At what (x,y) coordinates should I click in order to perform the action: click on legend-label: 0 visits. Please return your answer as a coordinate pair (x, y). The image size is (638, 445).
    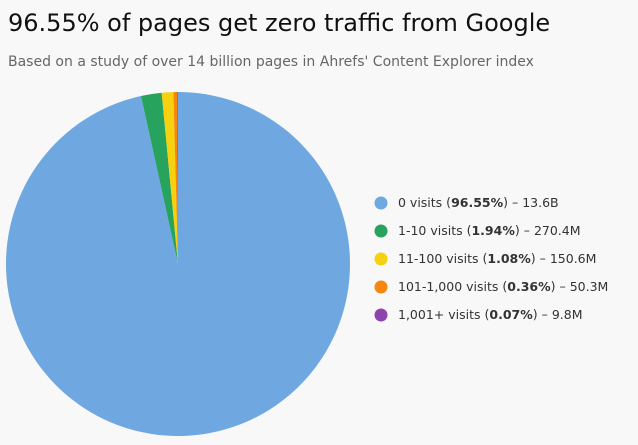
    Looking at the image, I should click on (420, 202).